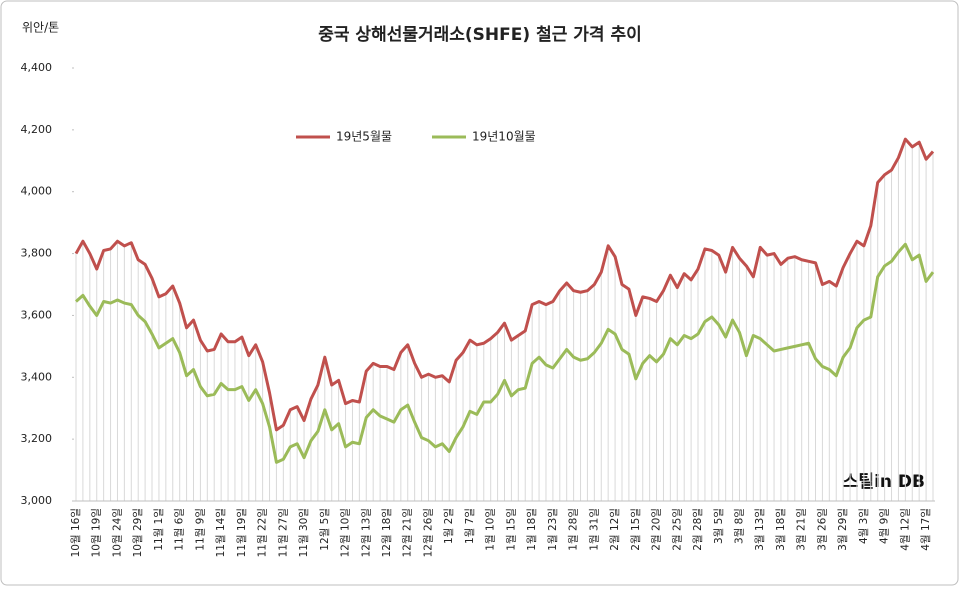 Image resolution: width=960 pixels, height=591 pixels. Describe the element at coordinates (241, 532) in the screenshot. I see `x-tick-label: 11월 19일` at that location.